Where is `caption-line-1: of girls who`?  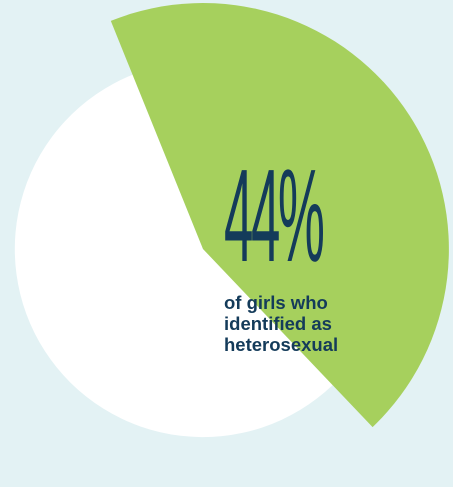
caption-line-1: of girls who is located at coordinates (276, 302).